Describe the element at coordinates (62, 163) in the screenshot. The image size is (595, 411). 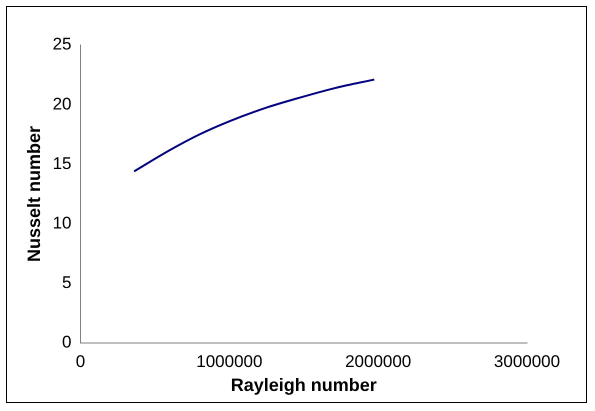
I see `y-tick-label: 15` at that location.